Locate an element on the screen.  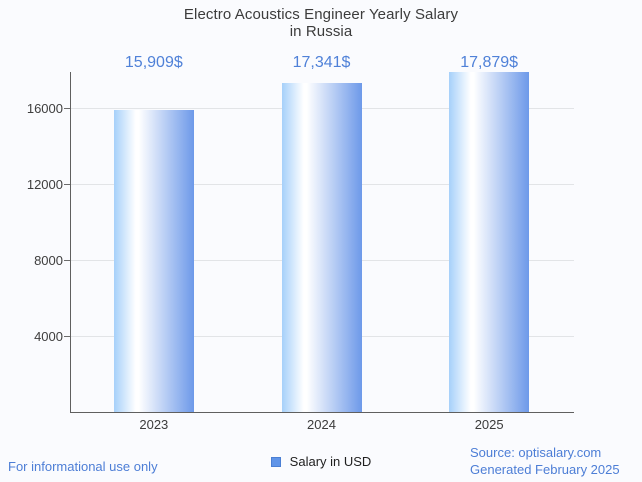
bar-value-label: 15,909$ is located at coordinates (153, 62).